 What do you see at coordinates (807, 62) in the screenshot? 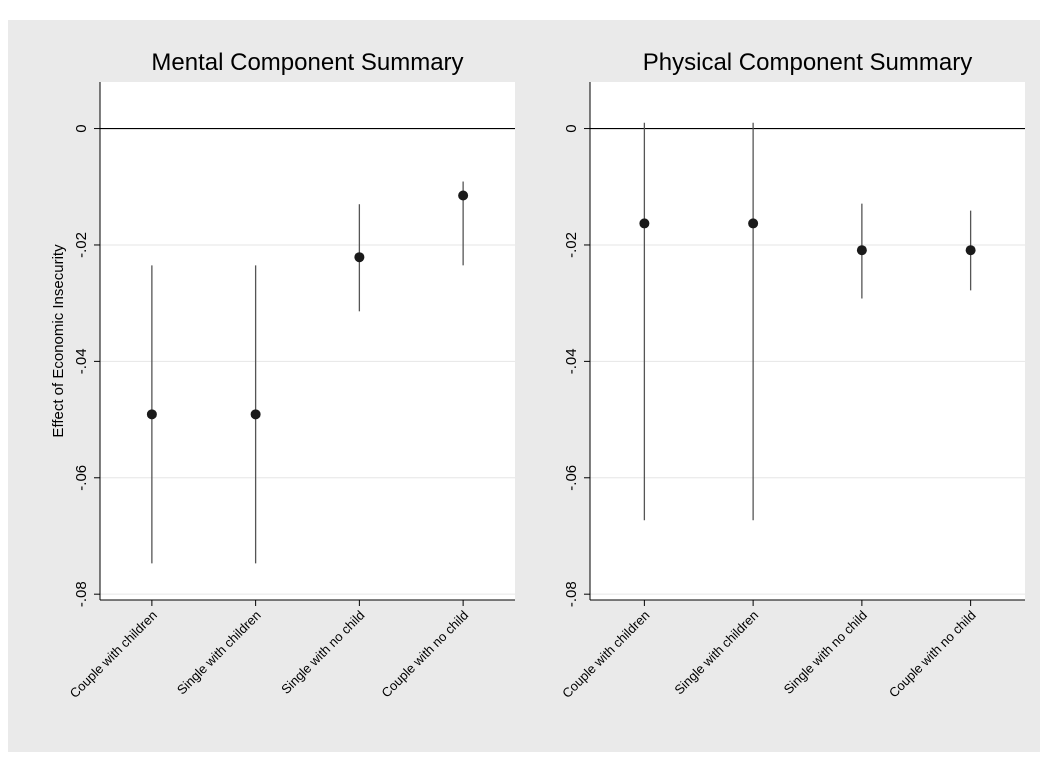
I see `panel-title: Physical Component Summary` at bounding box center [807, 62].